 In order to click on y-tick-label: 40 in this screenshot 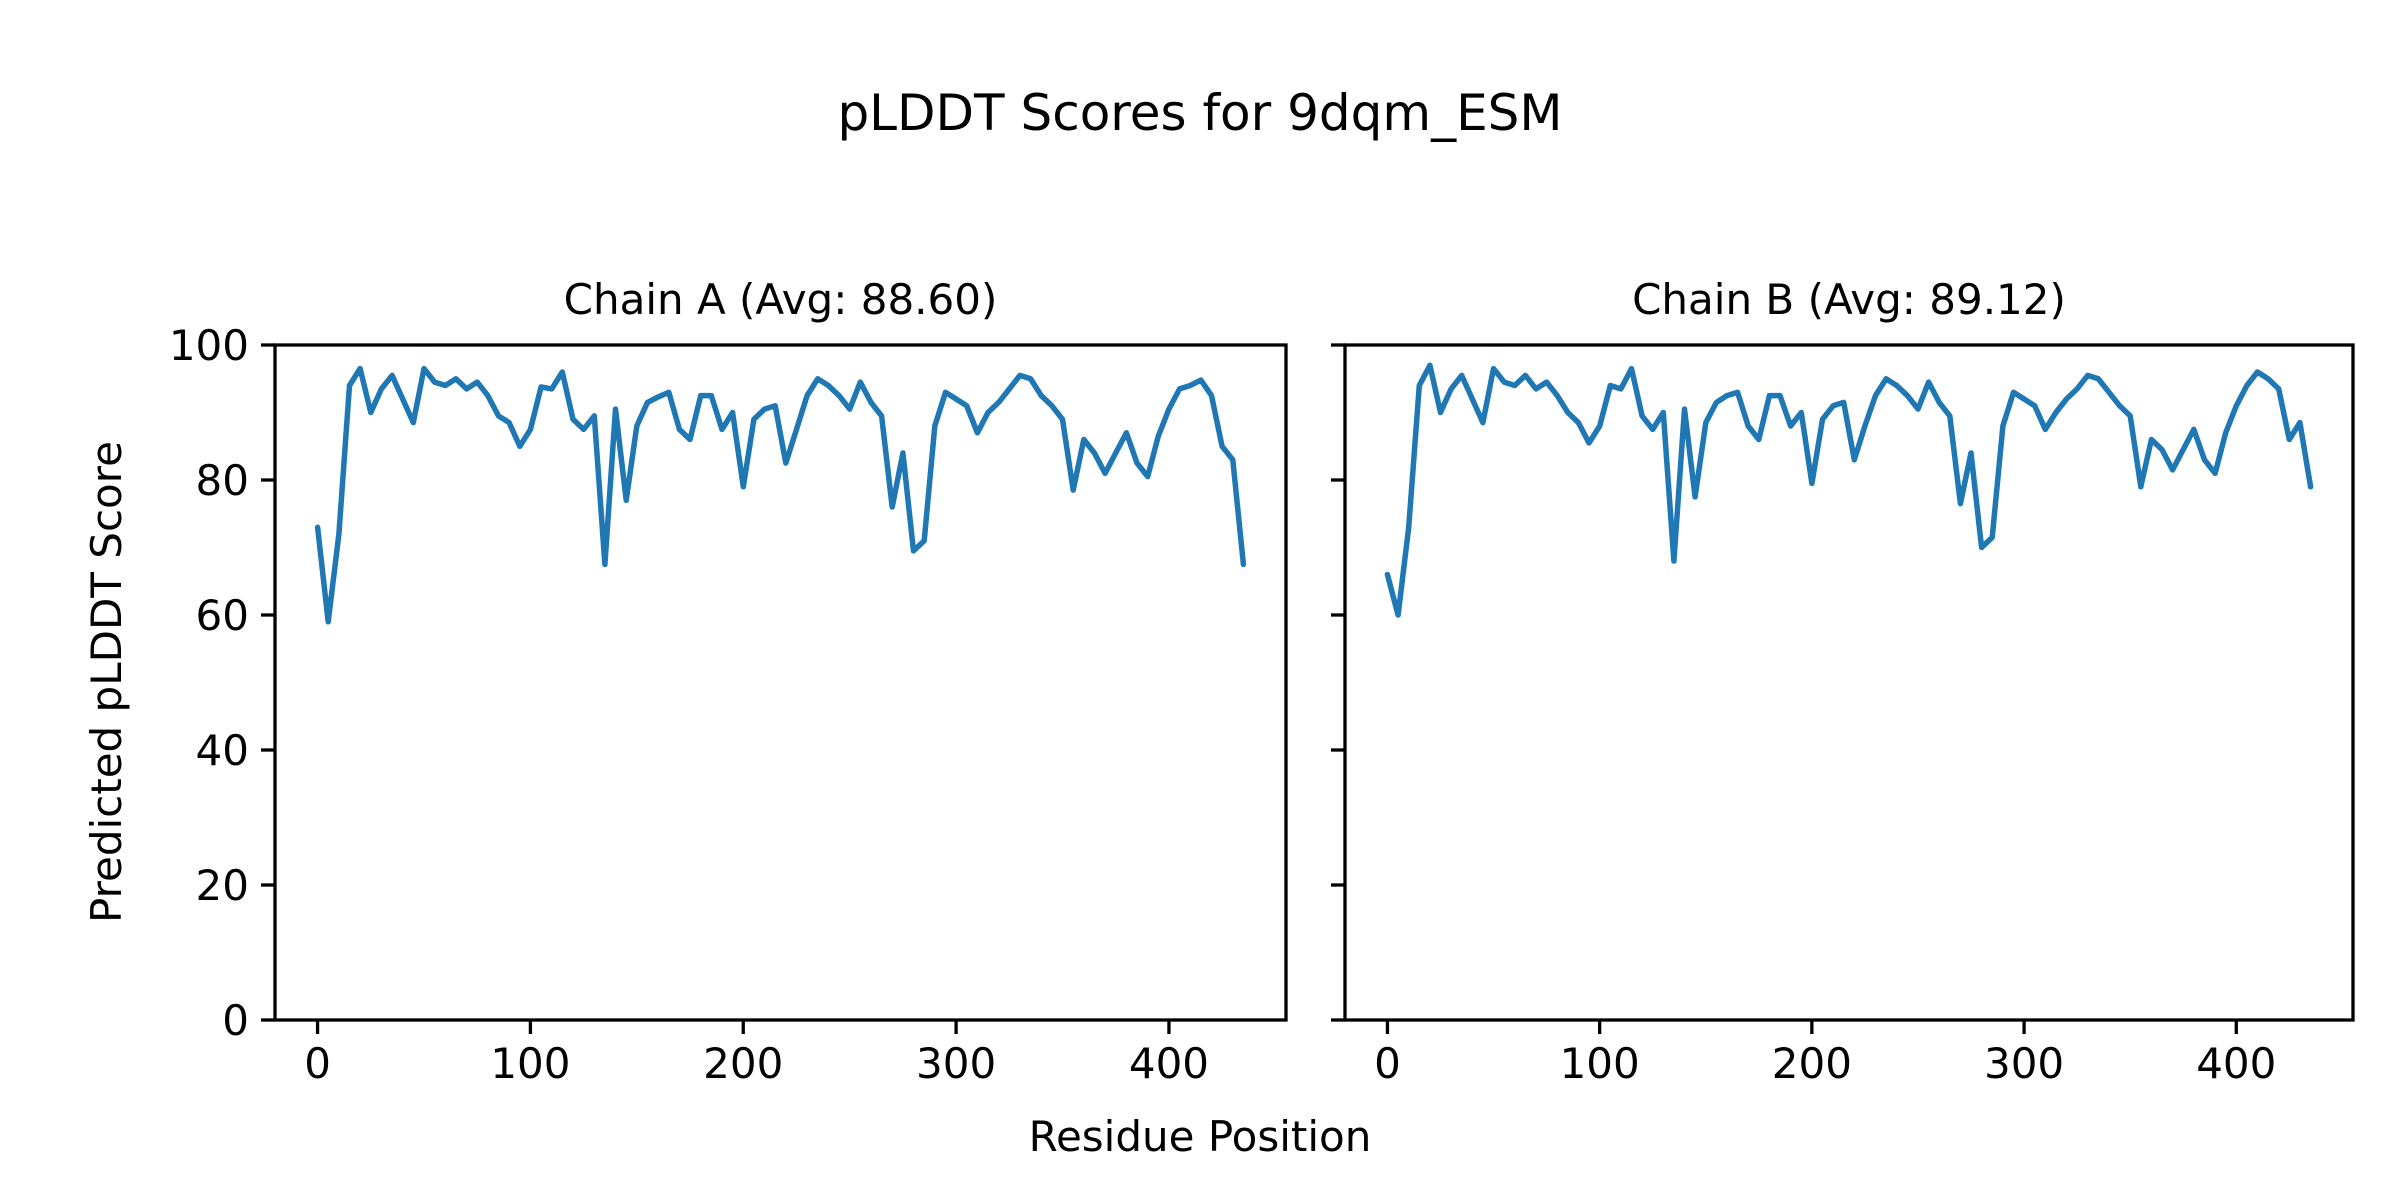, I will do `click(222, 750)`.